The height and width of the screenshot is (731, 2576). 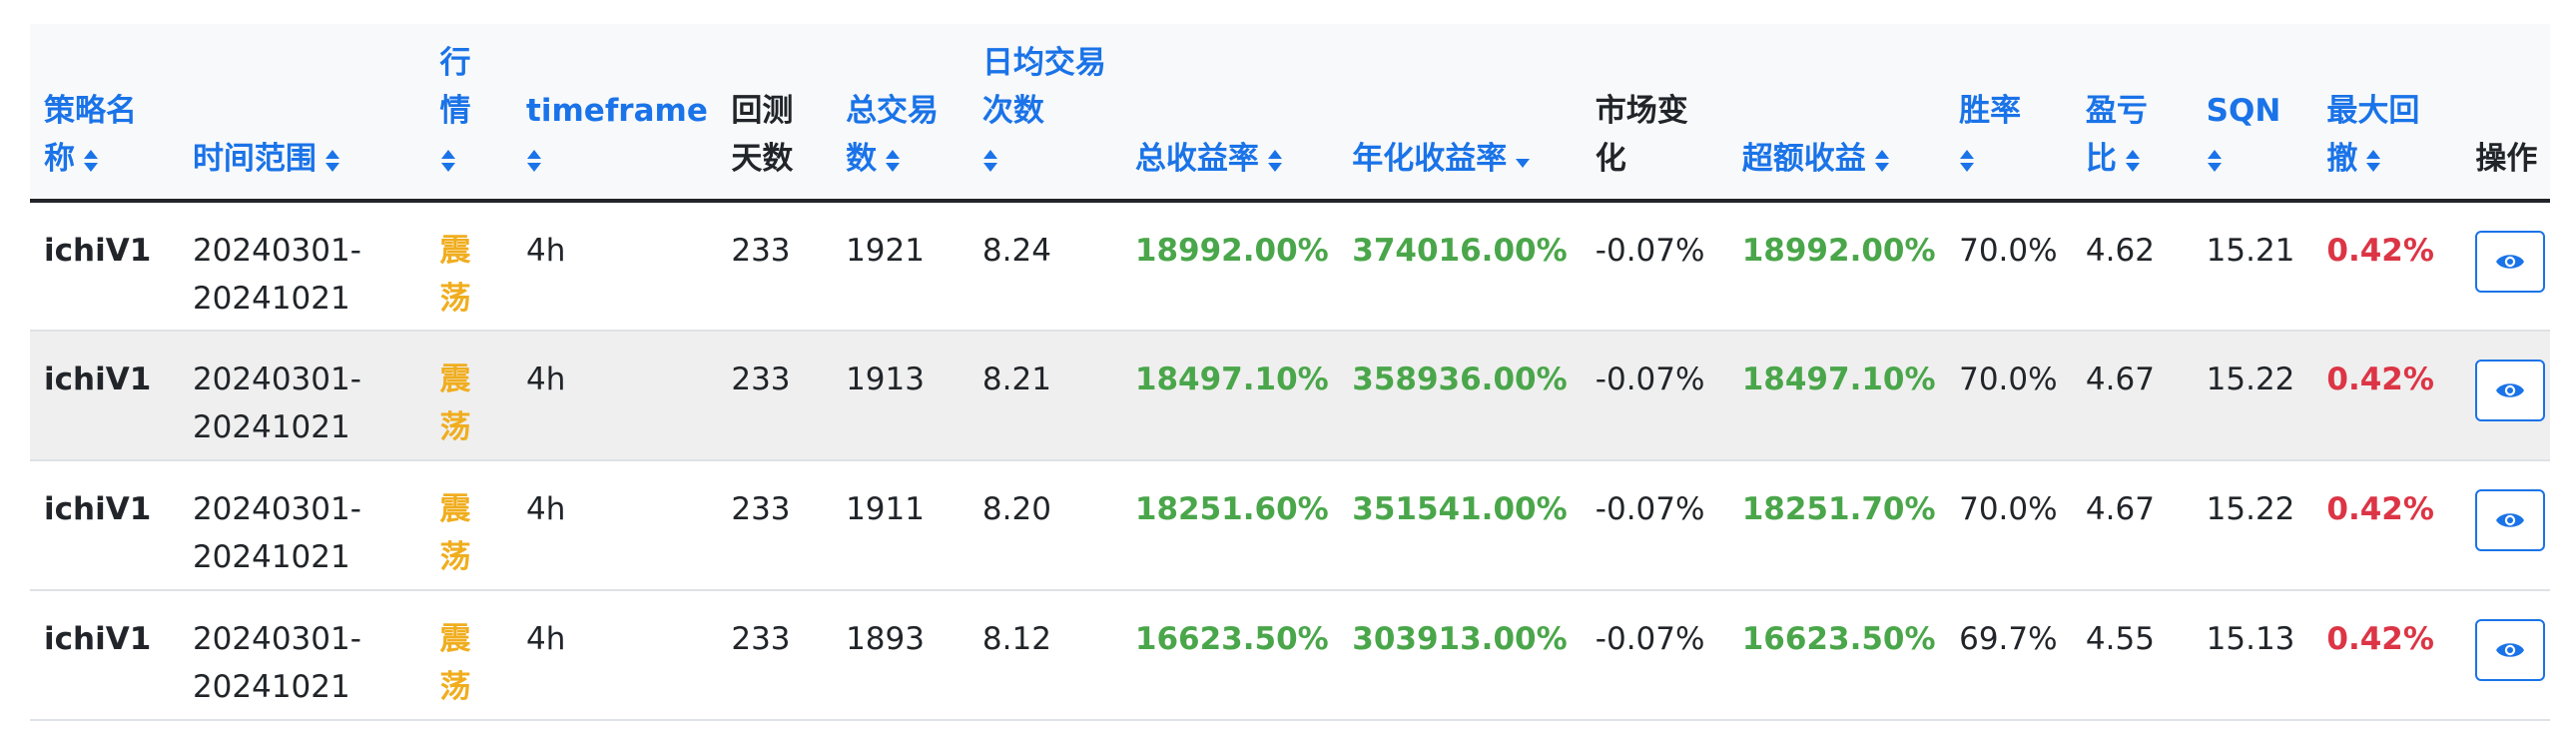 What do you see at coordinates (1430, 159) in the screenshot?
I see `header-annual-return-label: 年化收益率` at bounding box center [1430, 159].